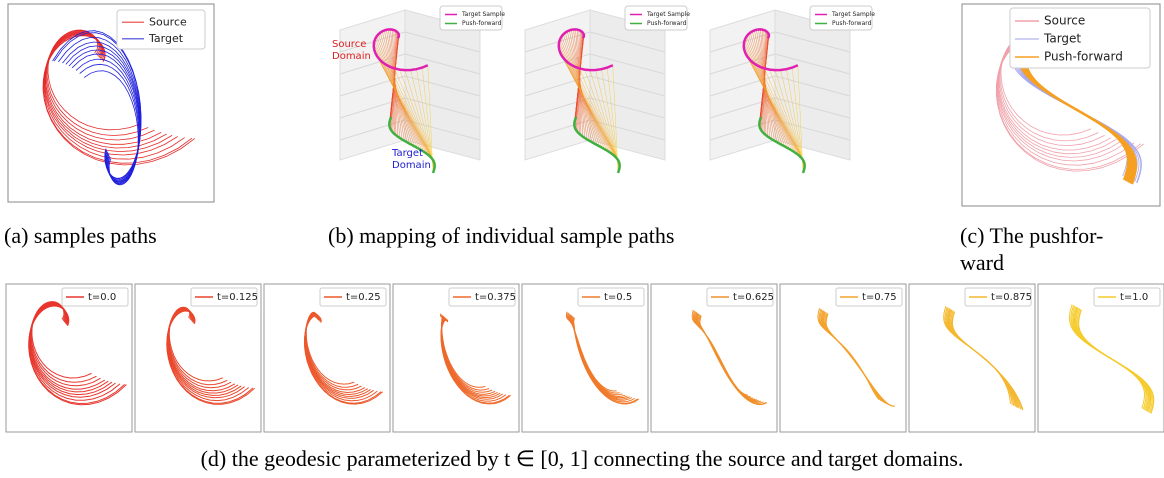 The image size is (1164, 478). Describe the element at coordinates (407, 153) in the screenshot. I see `domain-label: Target` at that location.